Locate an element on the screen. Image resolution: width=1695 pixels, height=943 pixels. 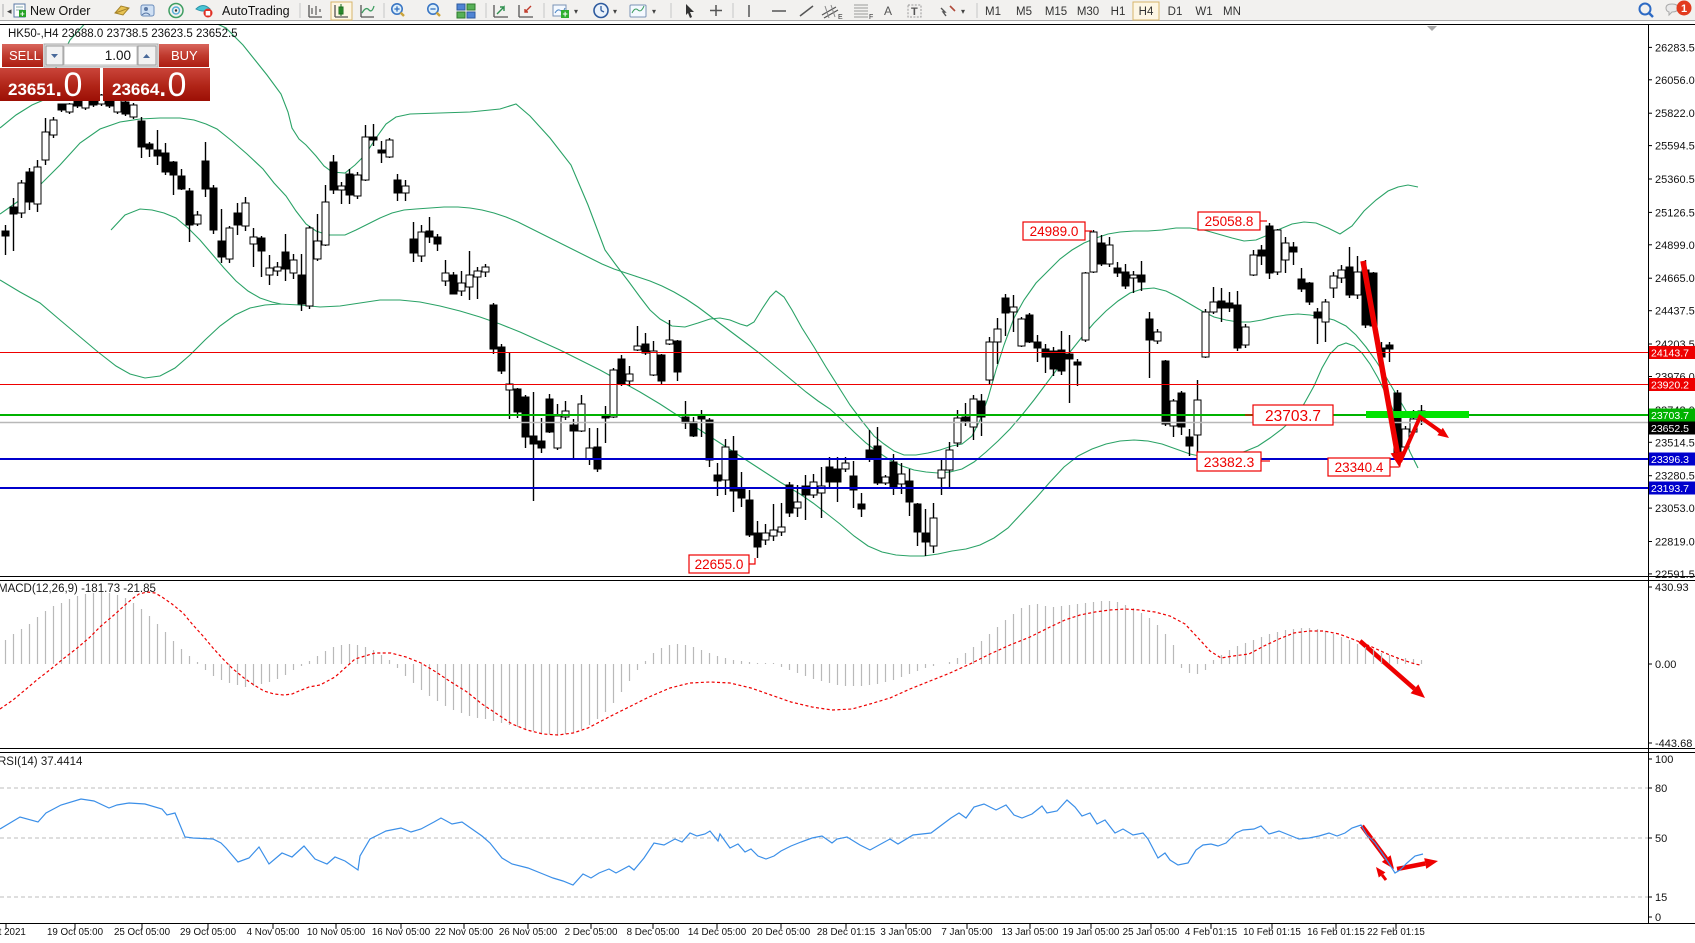
svg-text: 23382.3 is located at coordinates (1229, 462).